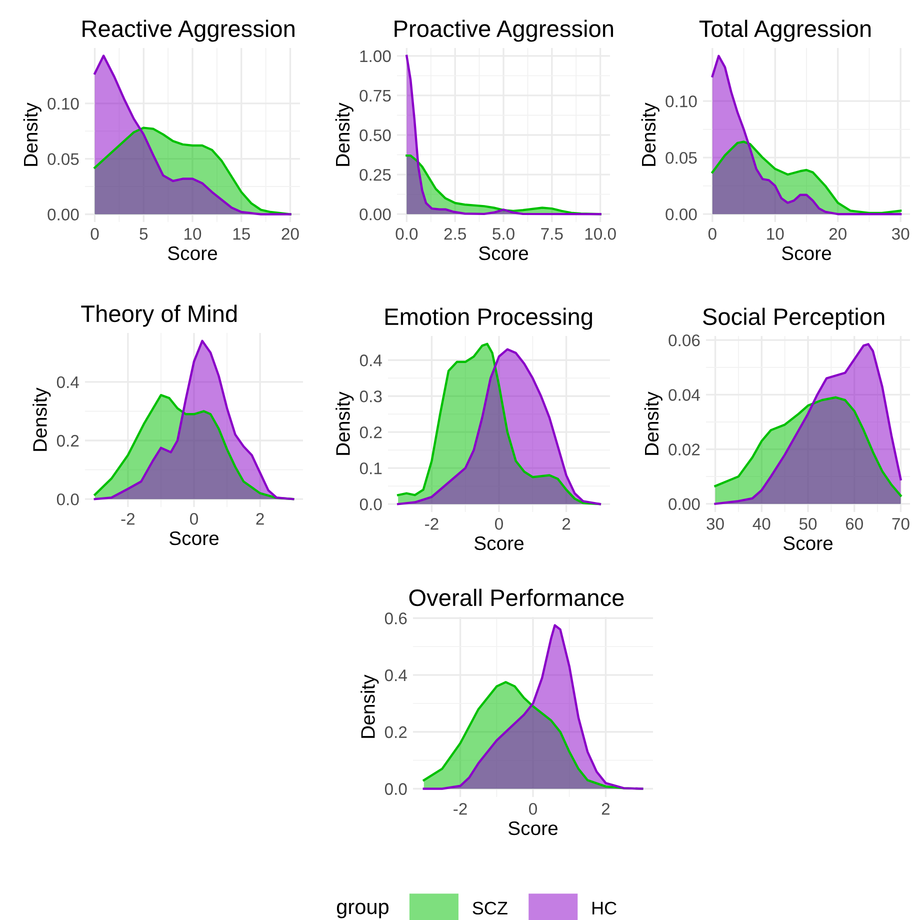 The image size is (920, 920). Describe the element at coordinates (371, 468) in the screenshot. I see `y-tick-label: 0.1` at that location.